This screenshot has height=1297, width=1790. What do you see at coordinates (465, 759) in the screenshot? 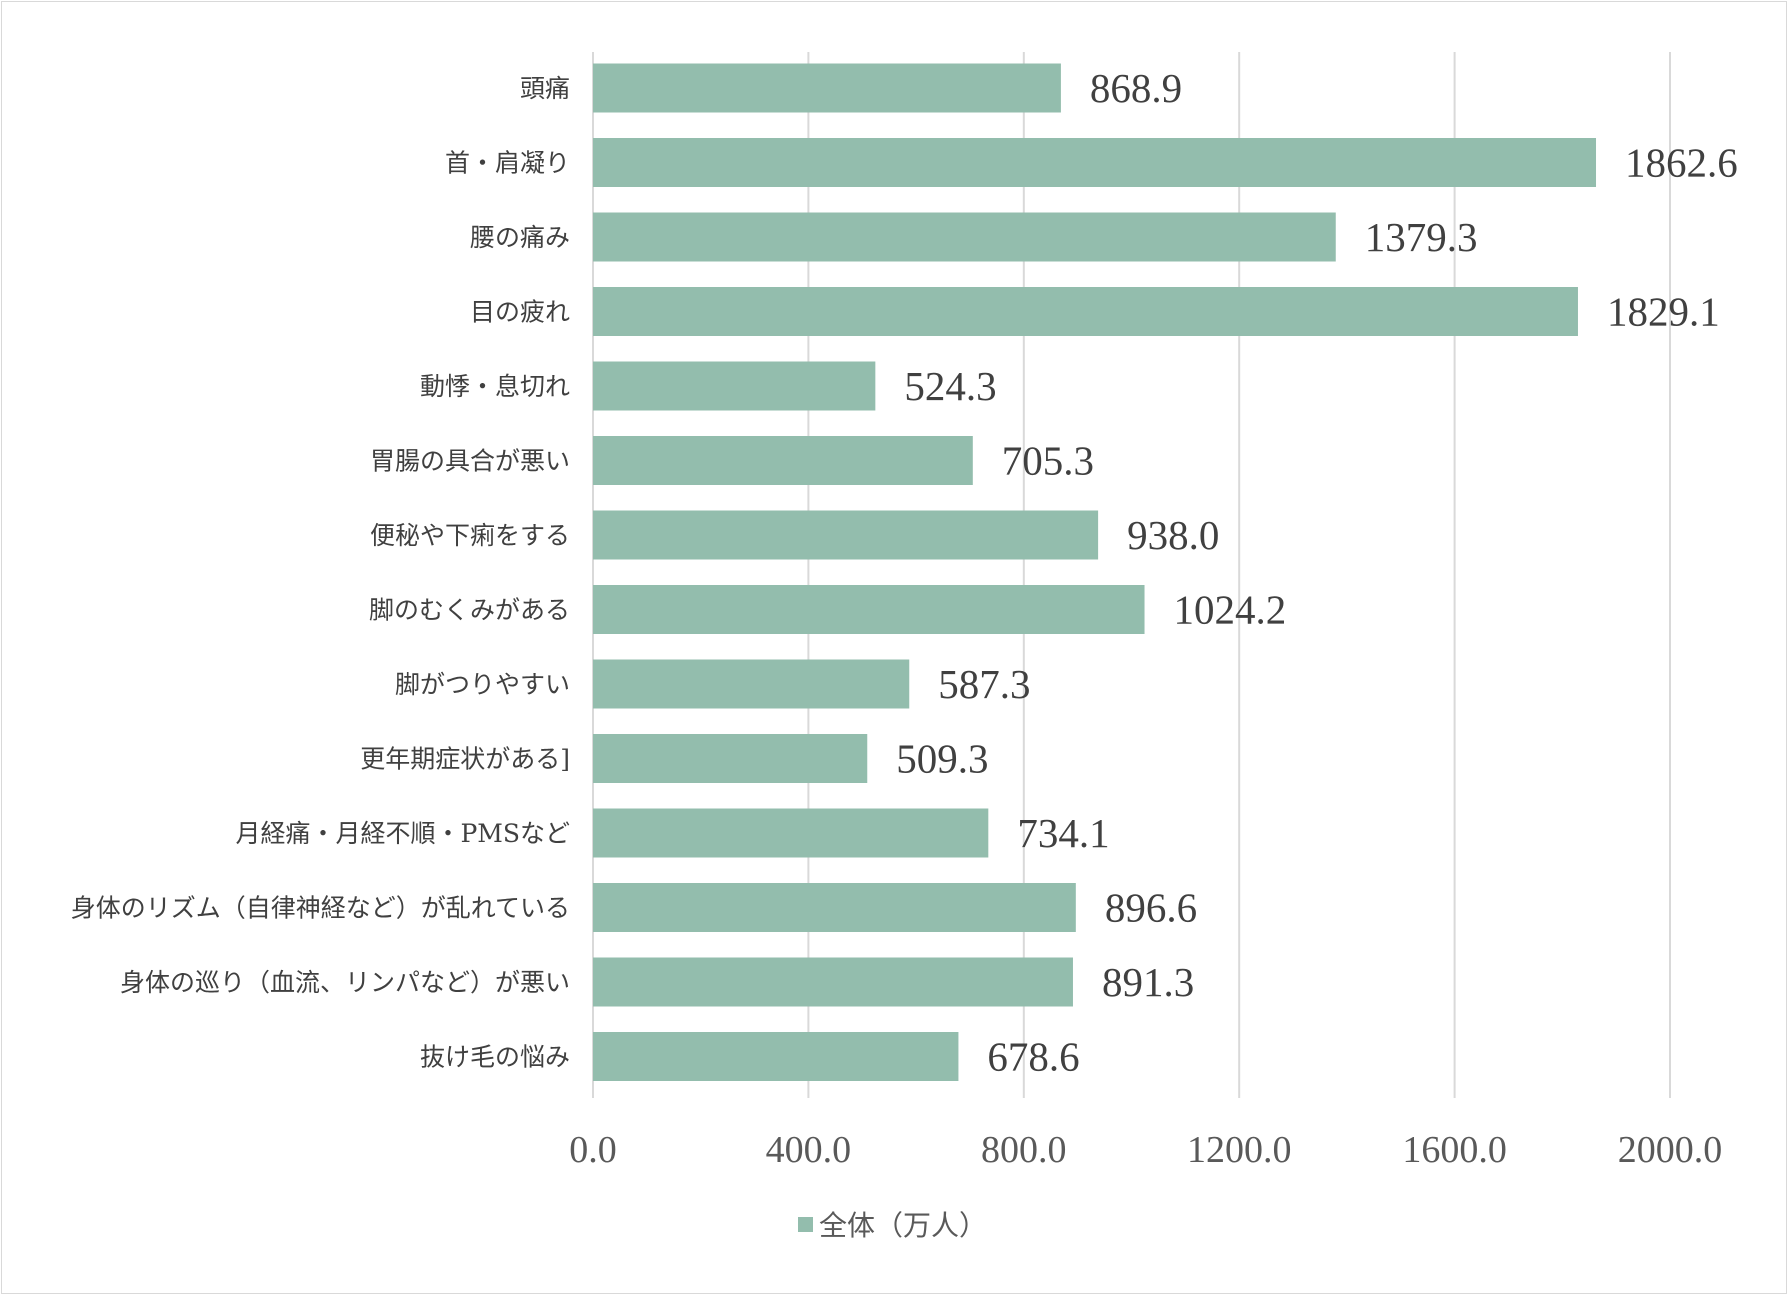
I see `category-label: 更年期症状がある]` at bounding box center [465, 759].